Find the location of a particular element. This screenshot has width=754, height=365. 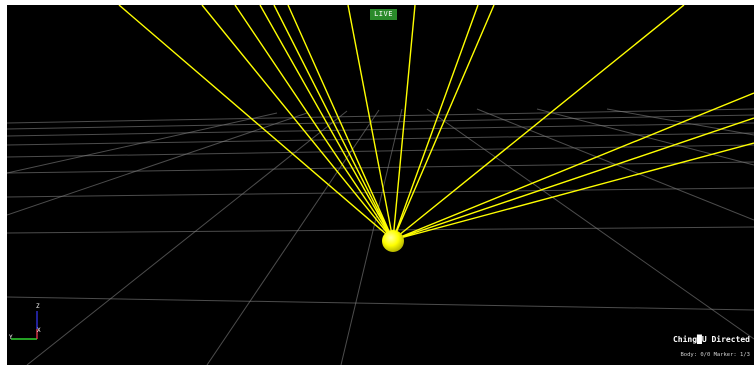

axis-triad: Z X Y is located at coordinates (27, 322).